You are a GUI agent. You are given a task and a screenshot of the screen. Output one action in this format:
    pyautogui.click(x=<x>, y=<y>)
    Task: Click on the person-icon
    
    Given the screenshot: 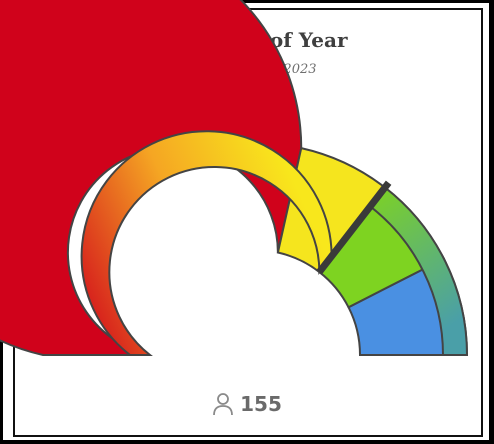 What is the action you would take?
    pyautogui.click(x=223, y=404)
    